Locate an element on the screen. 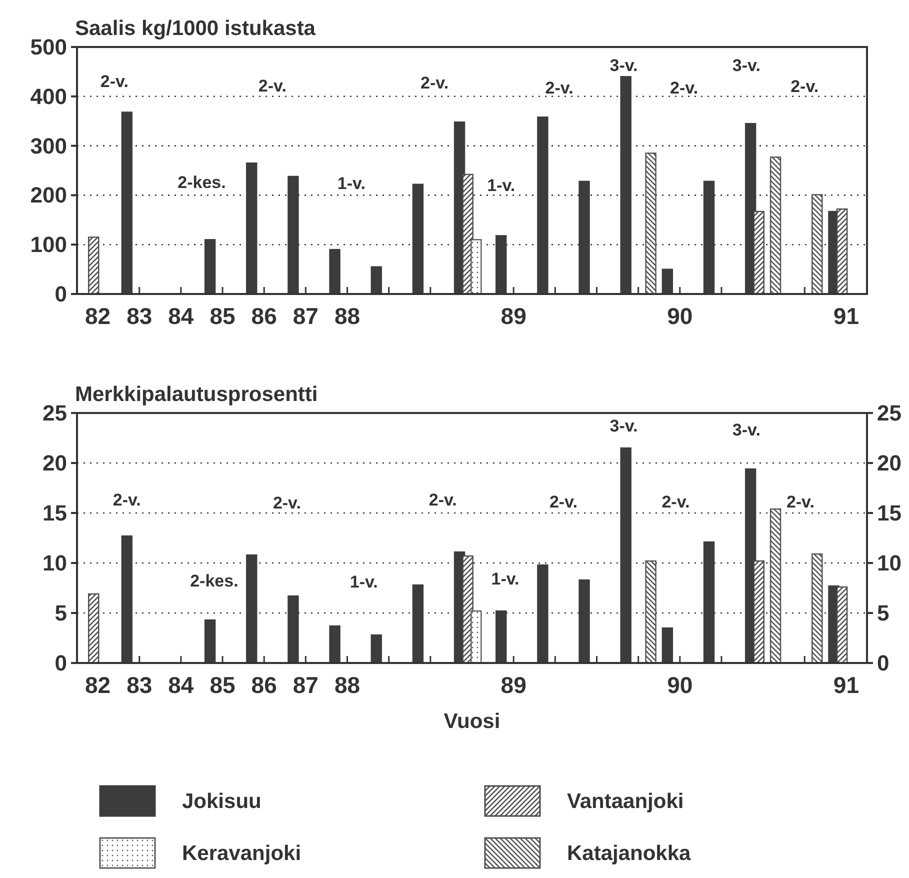  y-tick-label: 10 is located at coordinates (54, 563).